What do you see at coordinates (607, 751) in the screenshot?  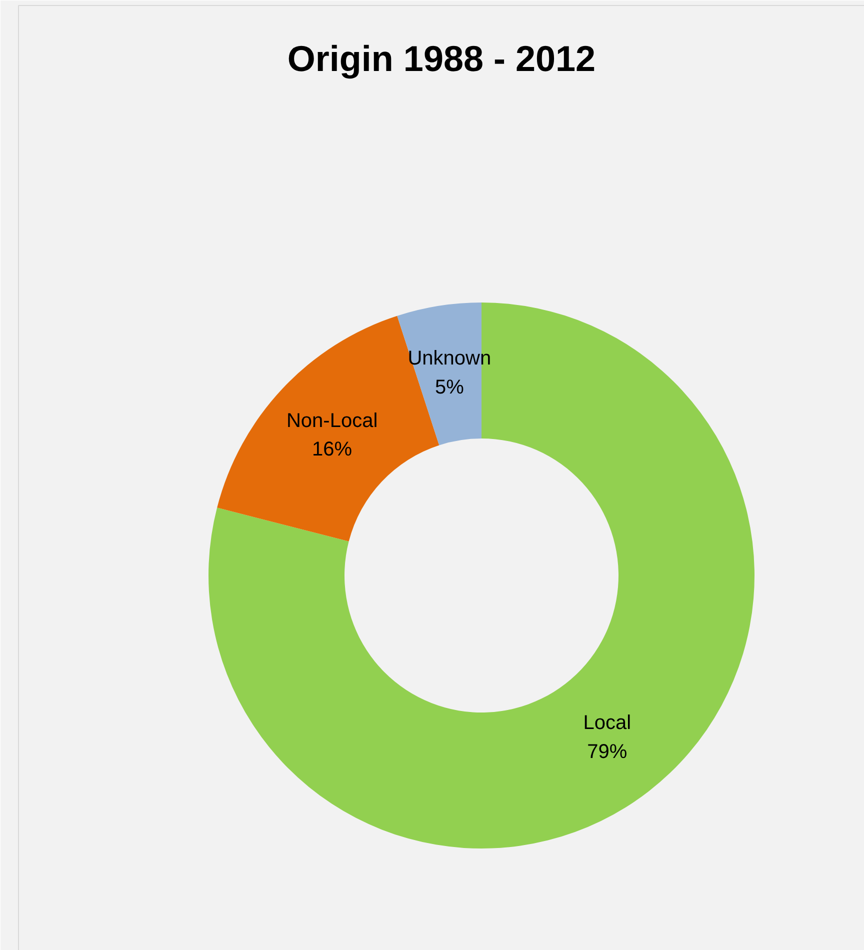 I see `data-label: 79%` at bounding box center [607, 751].